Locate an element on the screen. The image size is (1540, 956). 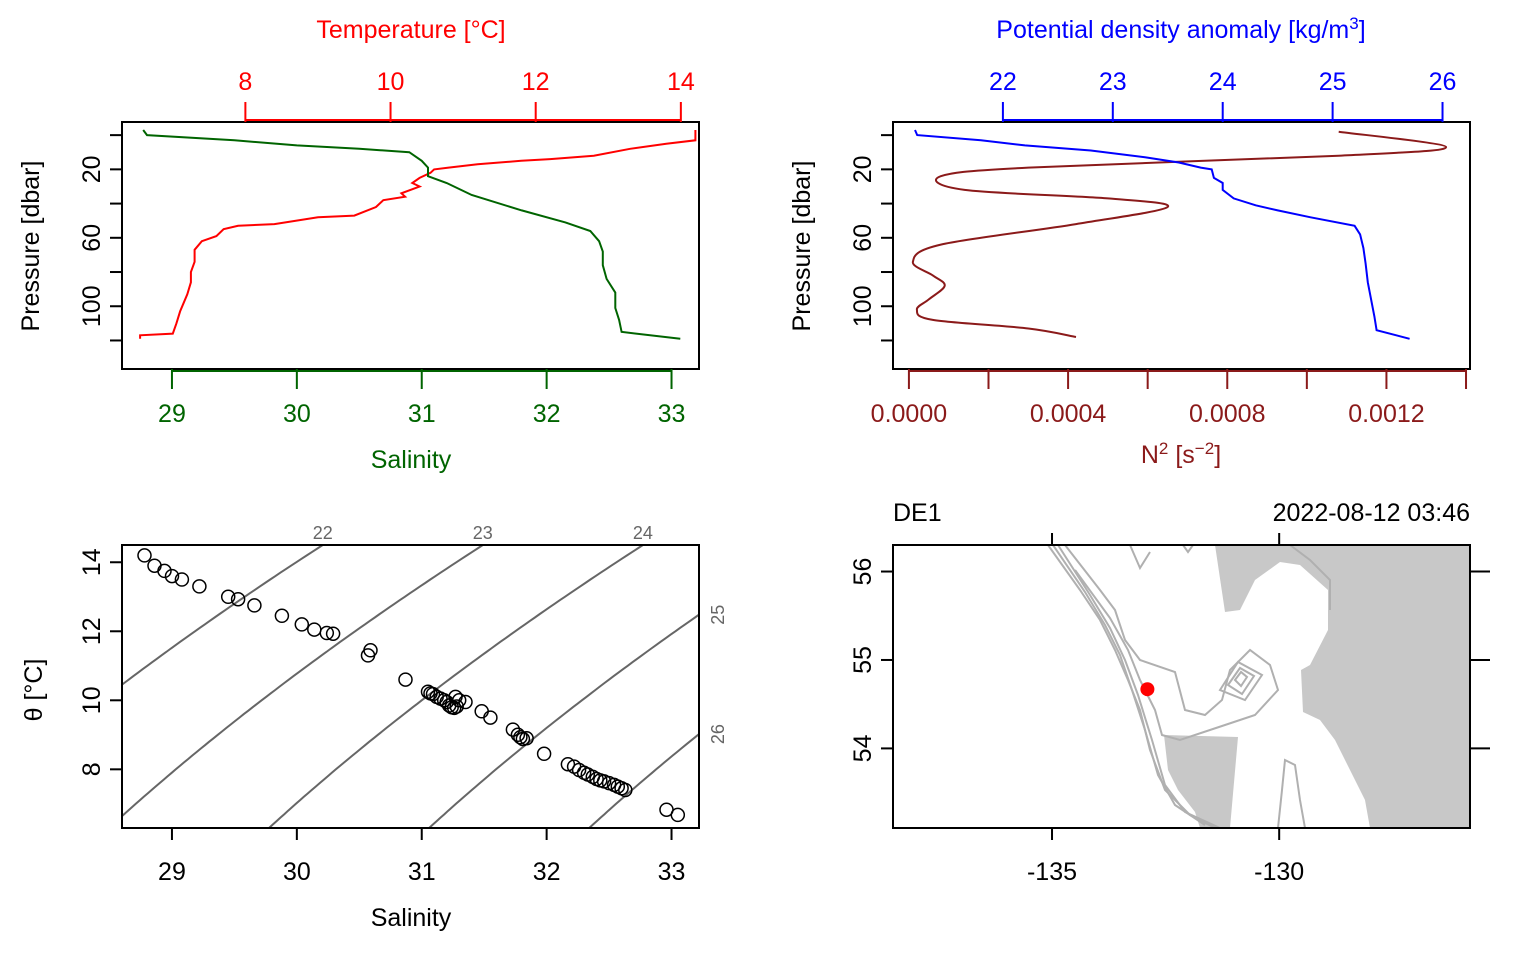
temperature-profile-line is located at coordinates (418, 234).